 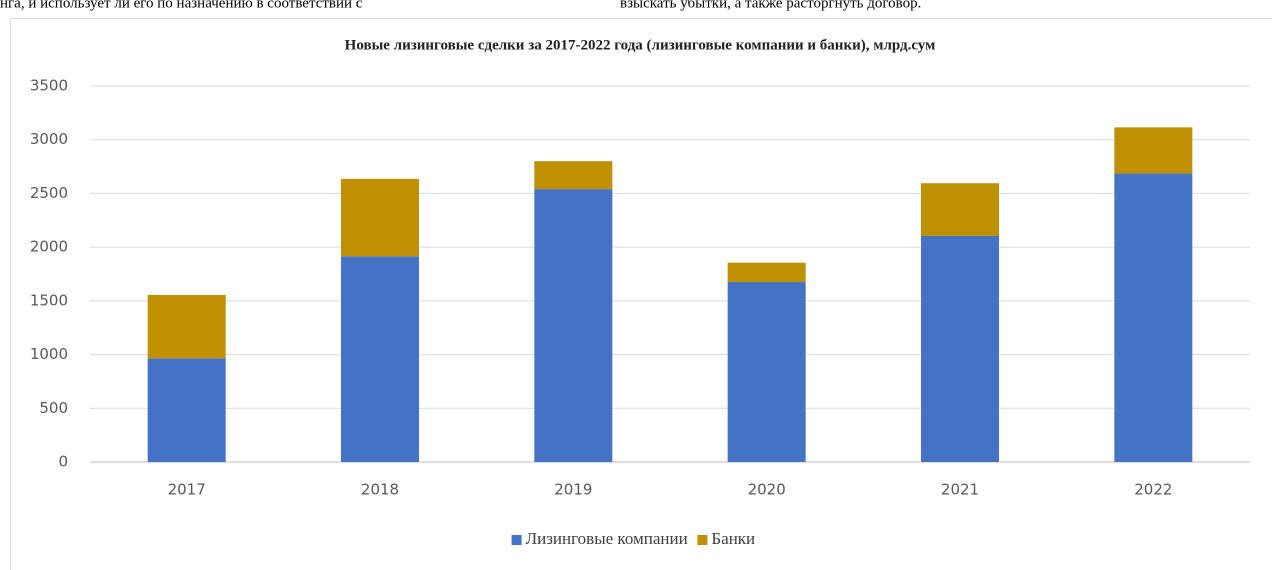 I want to click on y-tick-label: 3000, so click(x=49, y=139).